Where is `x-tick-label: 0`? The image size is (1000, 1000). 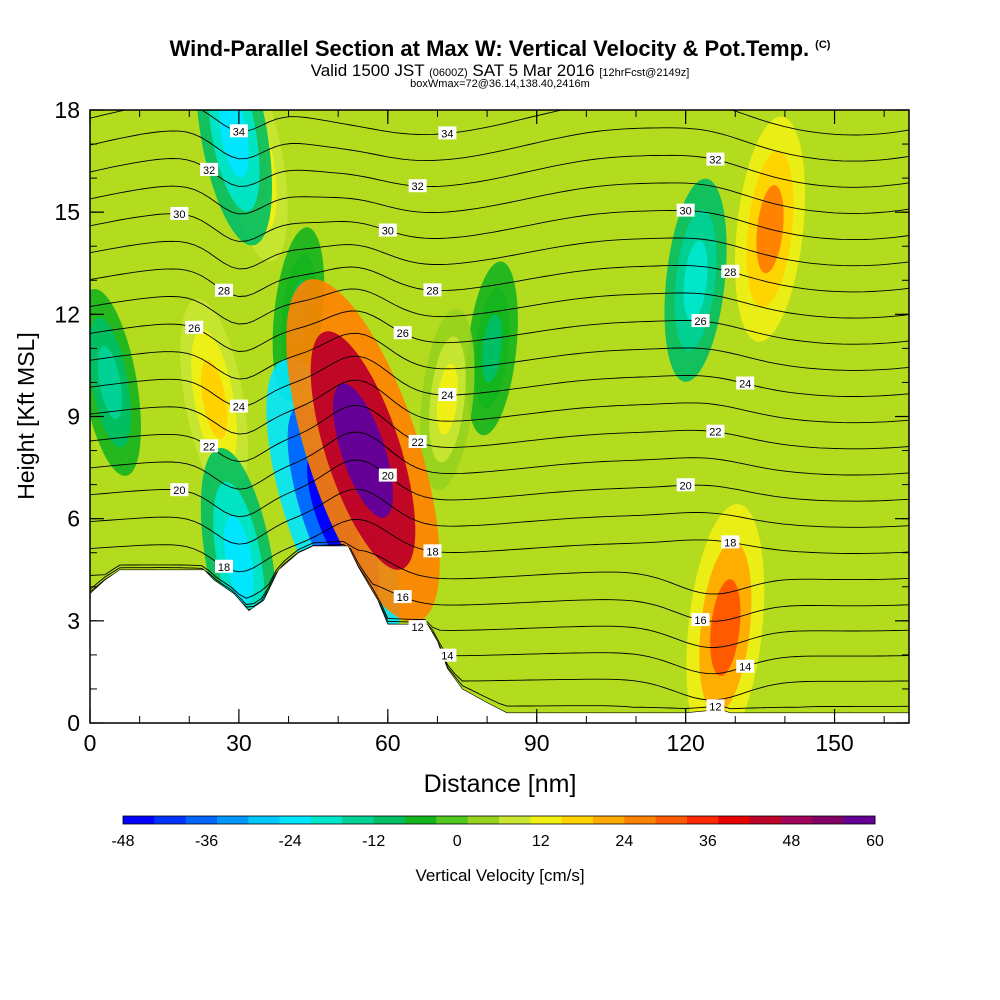 x-tick-label: 0 is located at coordinates (90, 743).